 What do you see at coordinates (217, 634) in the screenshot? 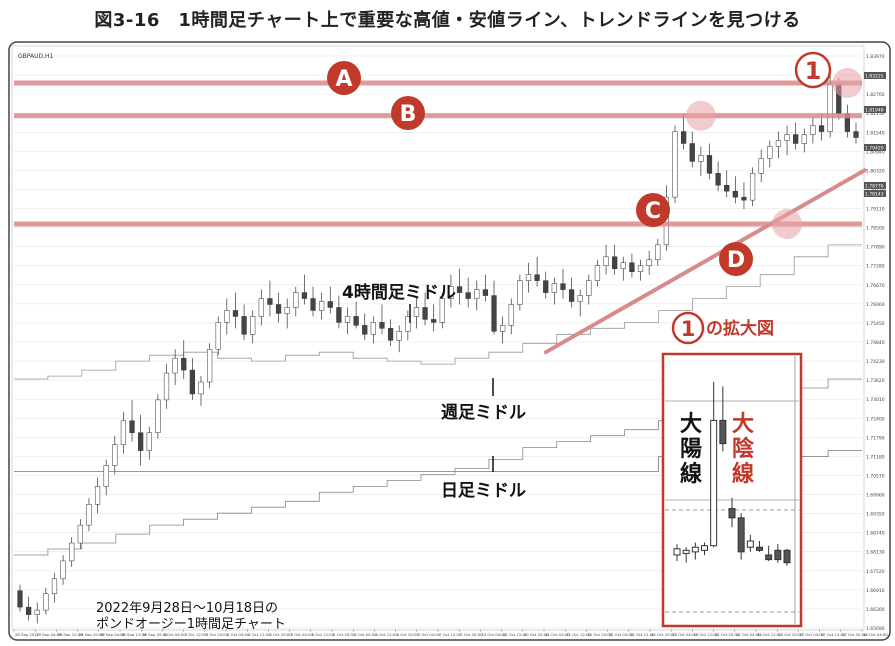
I see `x-tick-label: 3 Oct 20:00` at bounding box center [217, 634].